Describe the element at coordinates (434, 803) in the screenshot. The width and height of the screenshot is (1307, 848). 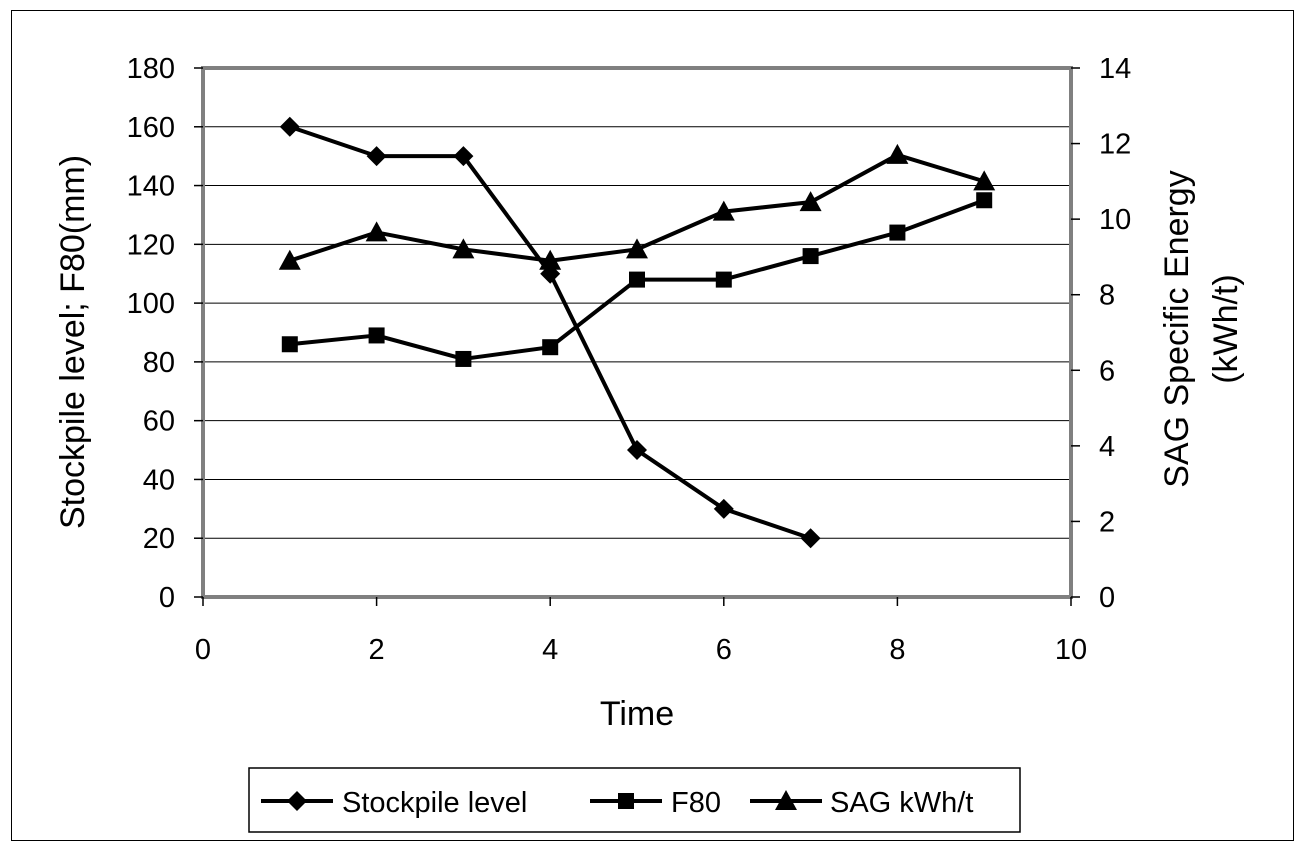
I see `legend-label: Stockpile level` at that location.